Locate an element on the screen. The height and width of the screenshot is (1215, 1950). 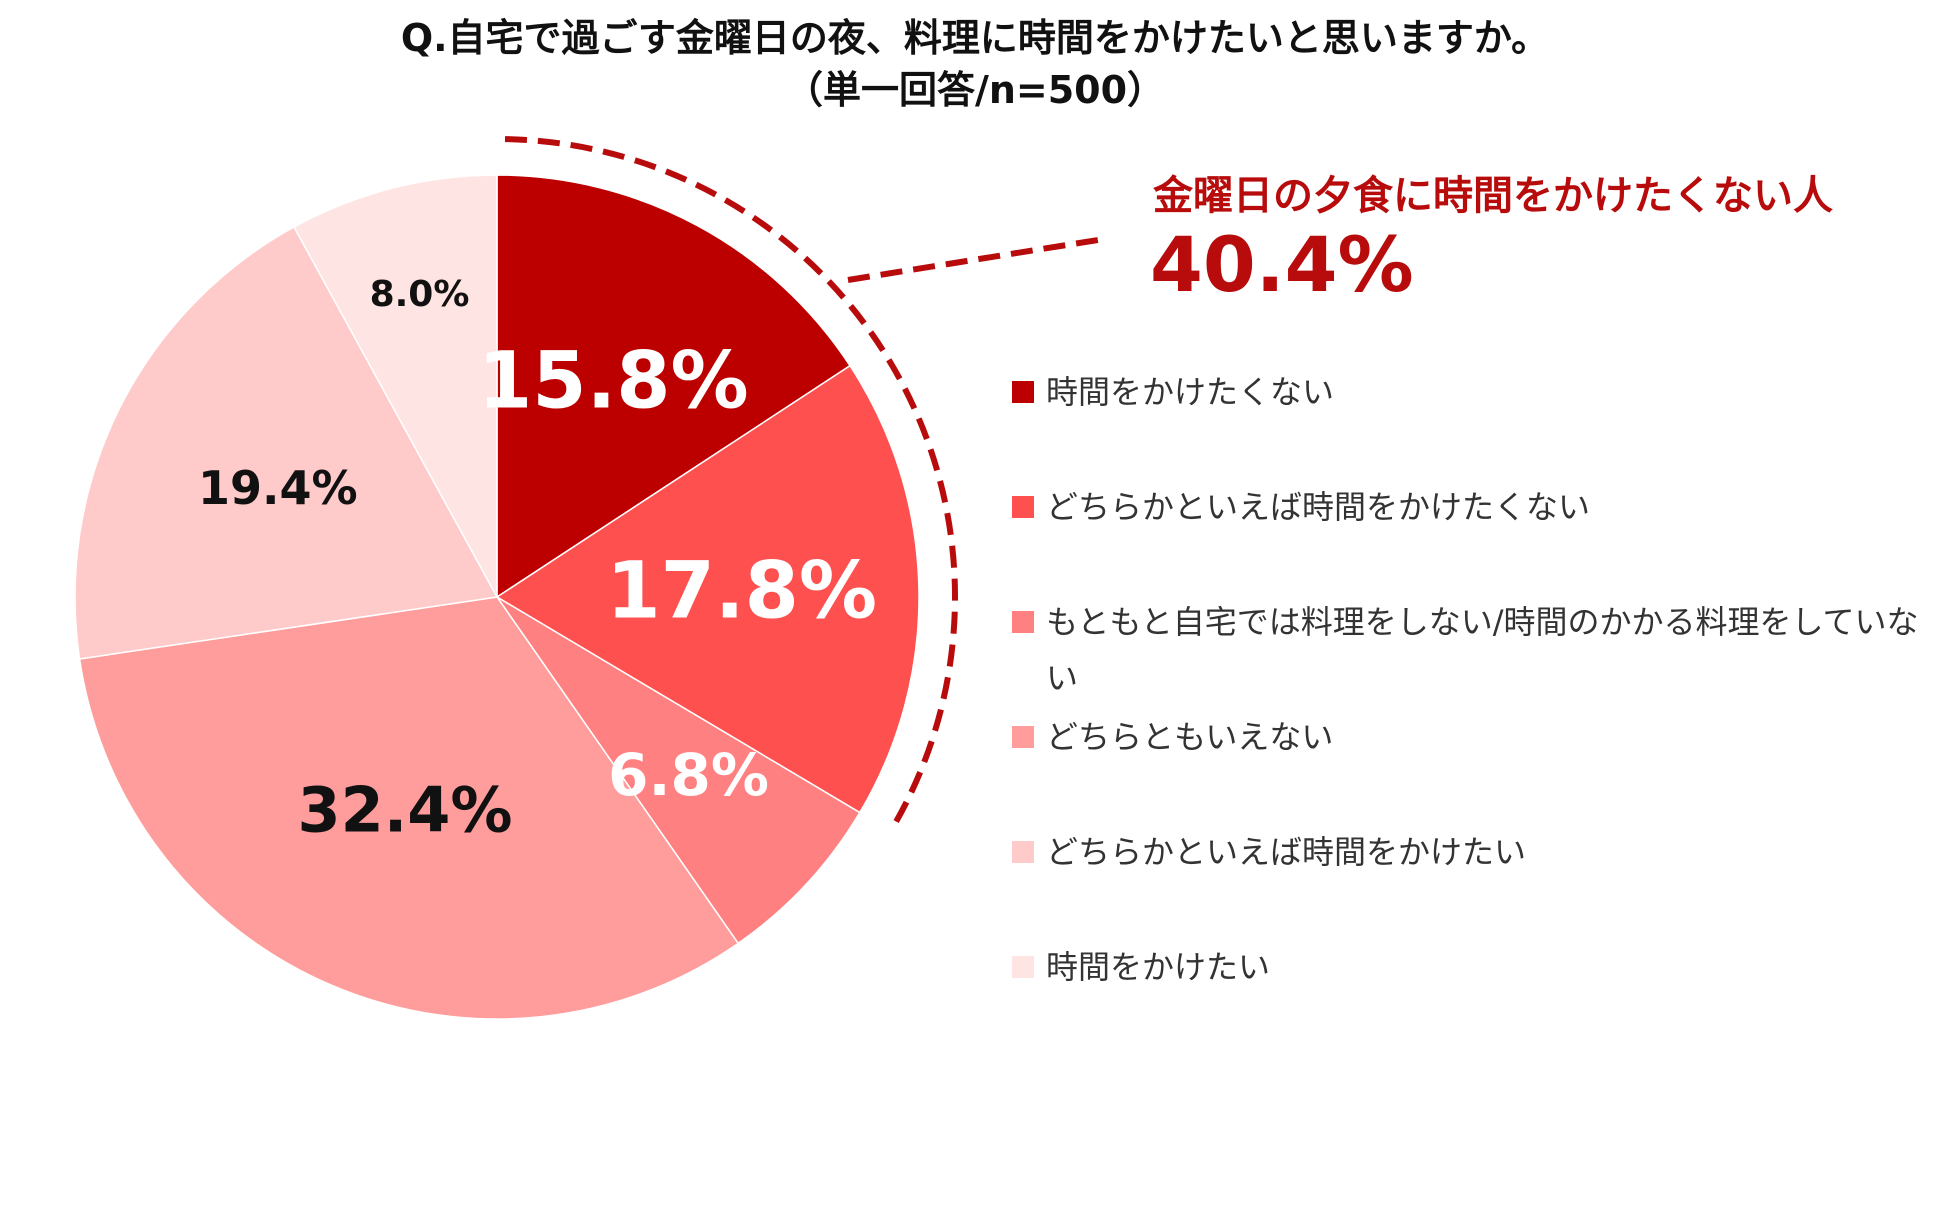
slice-neither is located at coordinates (409, 808).